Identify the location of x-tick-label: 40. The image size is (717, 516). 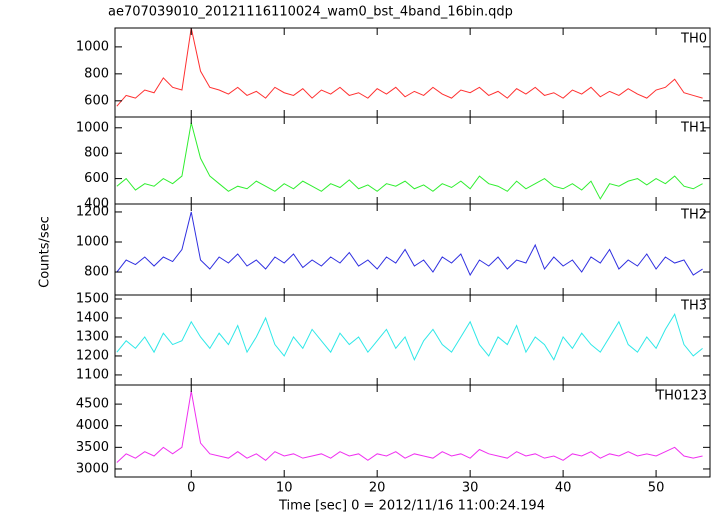
(563, 488).